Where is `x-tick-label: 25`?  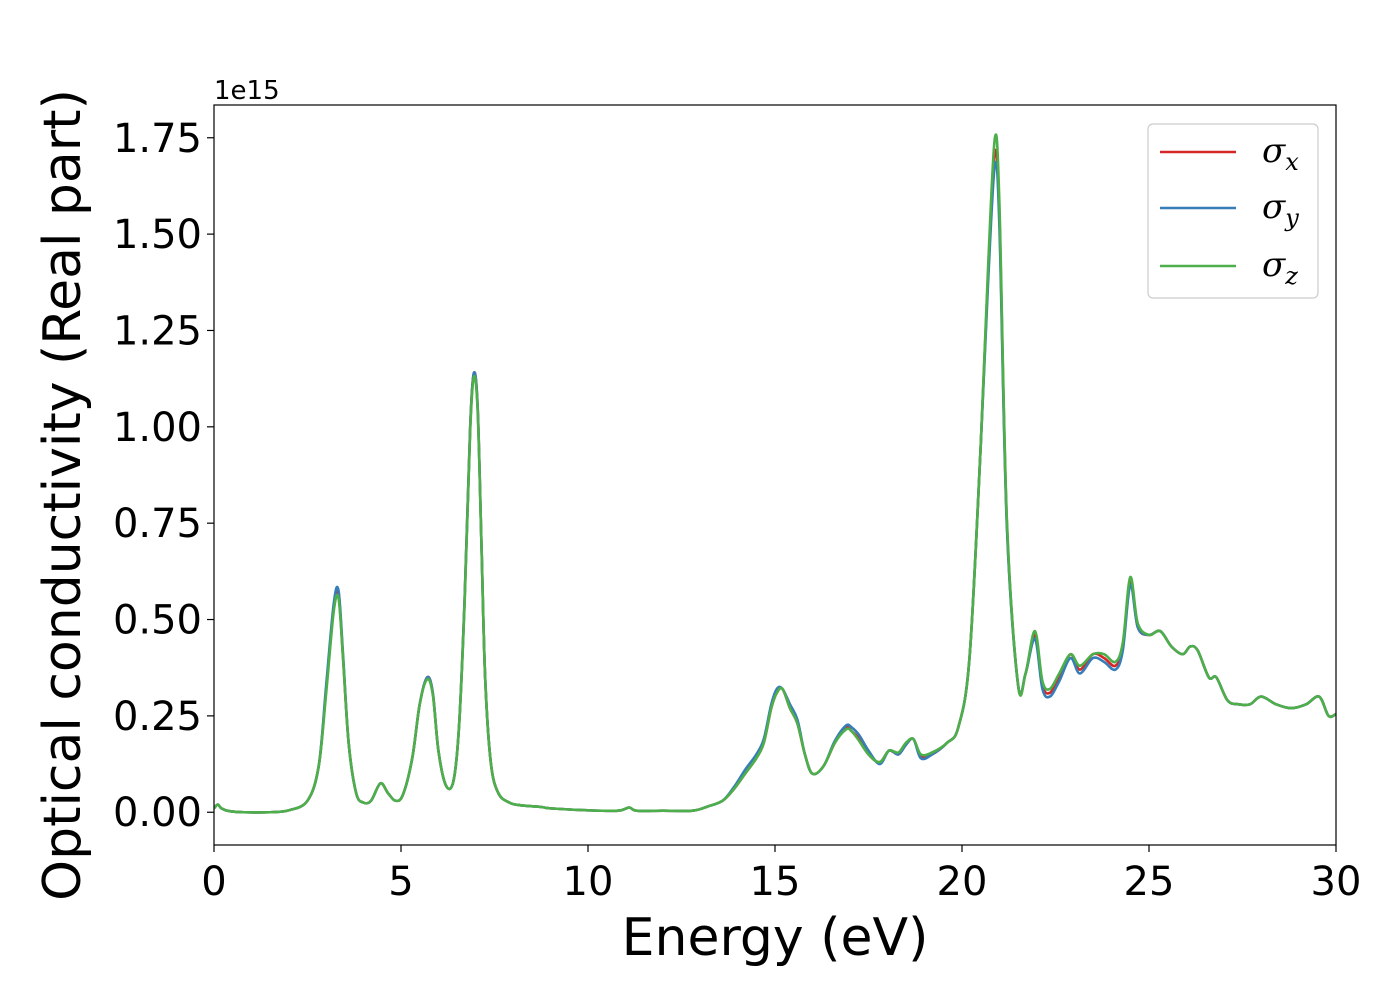 x-tick-label: 25 is located at coordinates (1149, 882).